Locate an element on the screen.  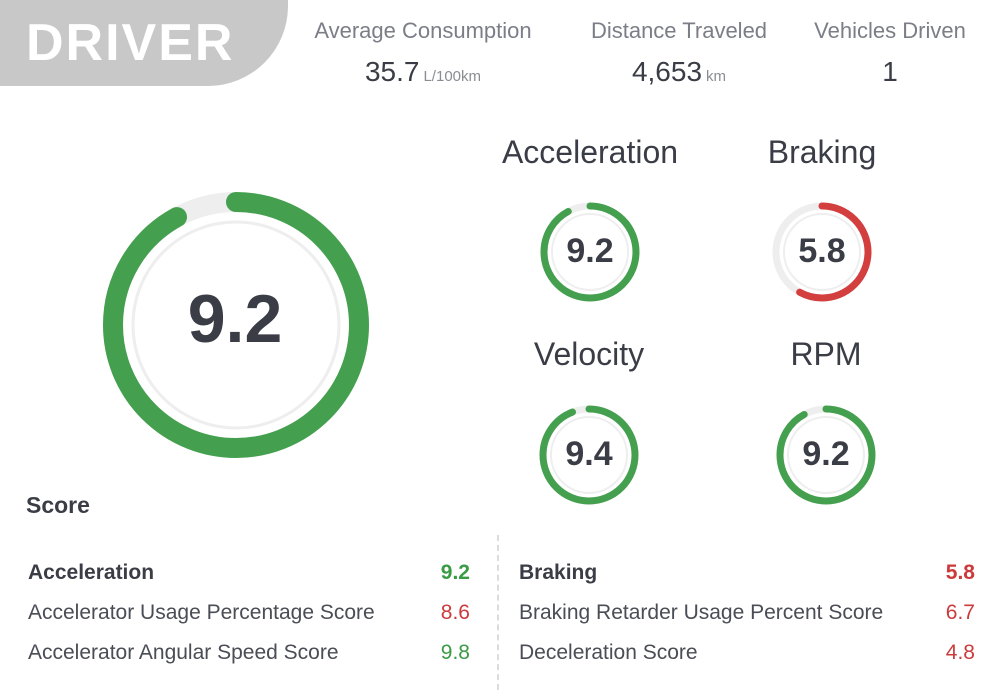
braking-retarder-usage-percent-score-value: 6.7 is located at coordinates (960, 612).